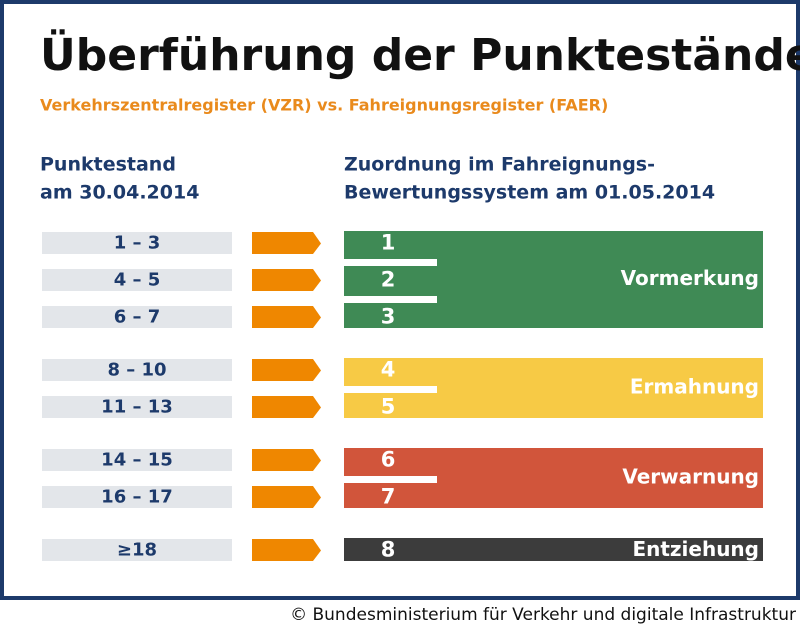 This screenshot has width=800, height=634. What do you see at coordinates (388, 317) in the screenshot?
I see `points-label: 3` at bounding box center [388, 317].